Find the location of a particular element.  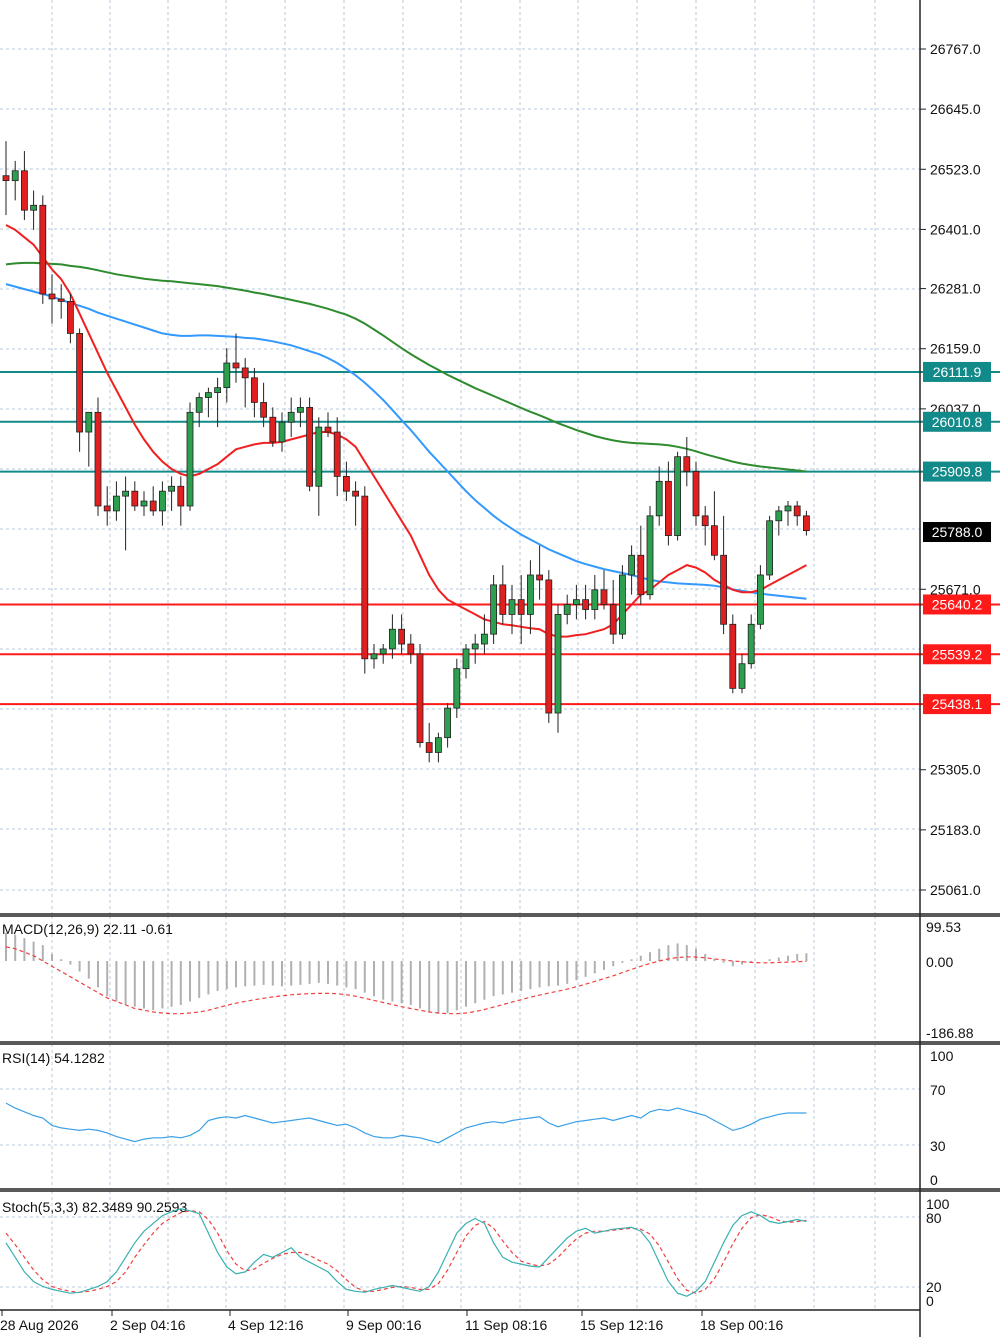

price-tick-label: 26159.0 is located at coordinates (955, 349).